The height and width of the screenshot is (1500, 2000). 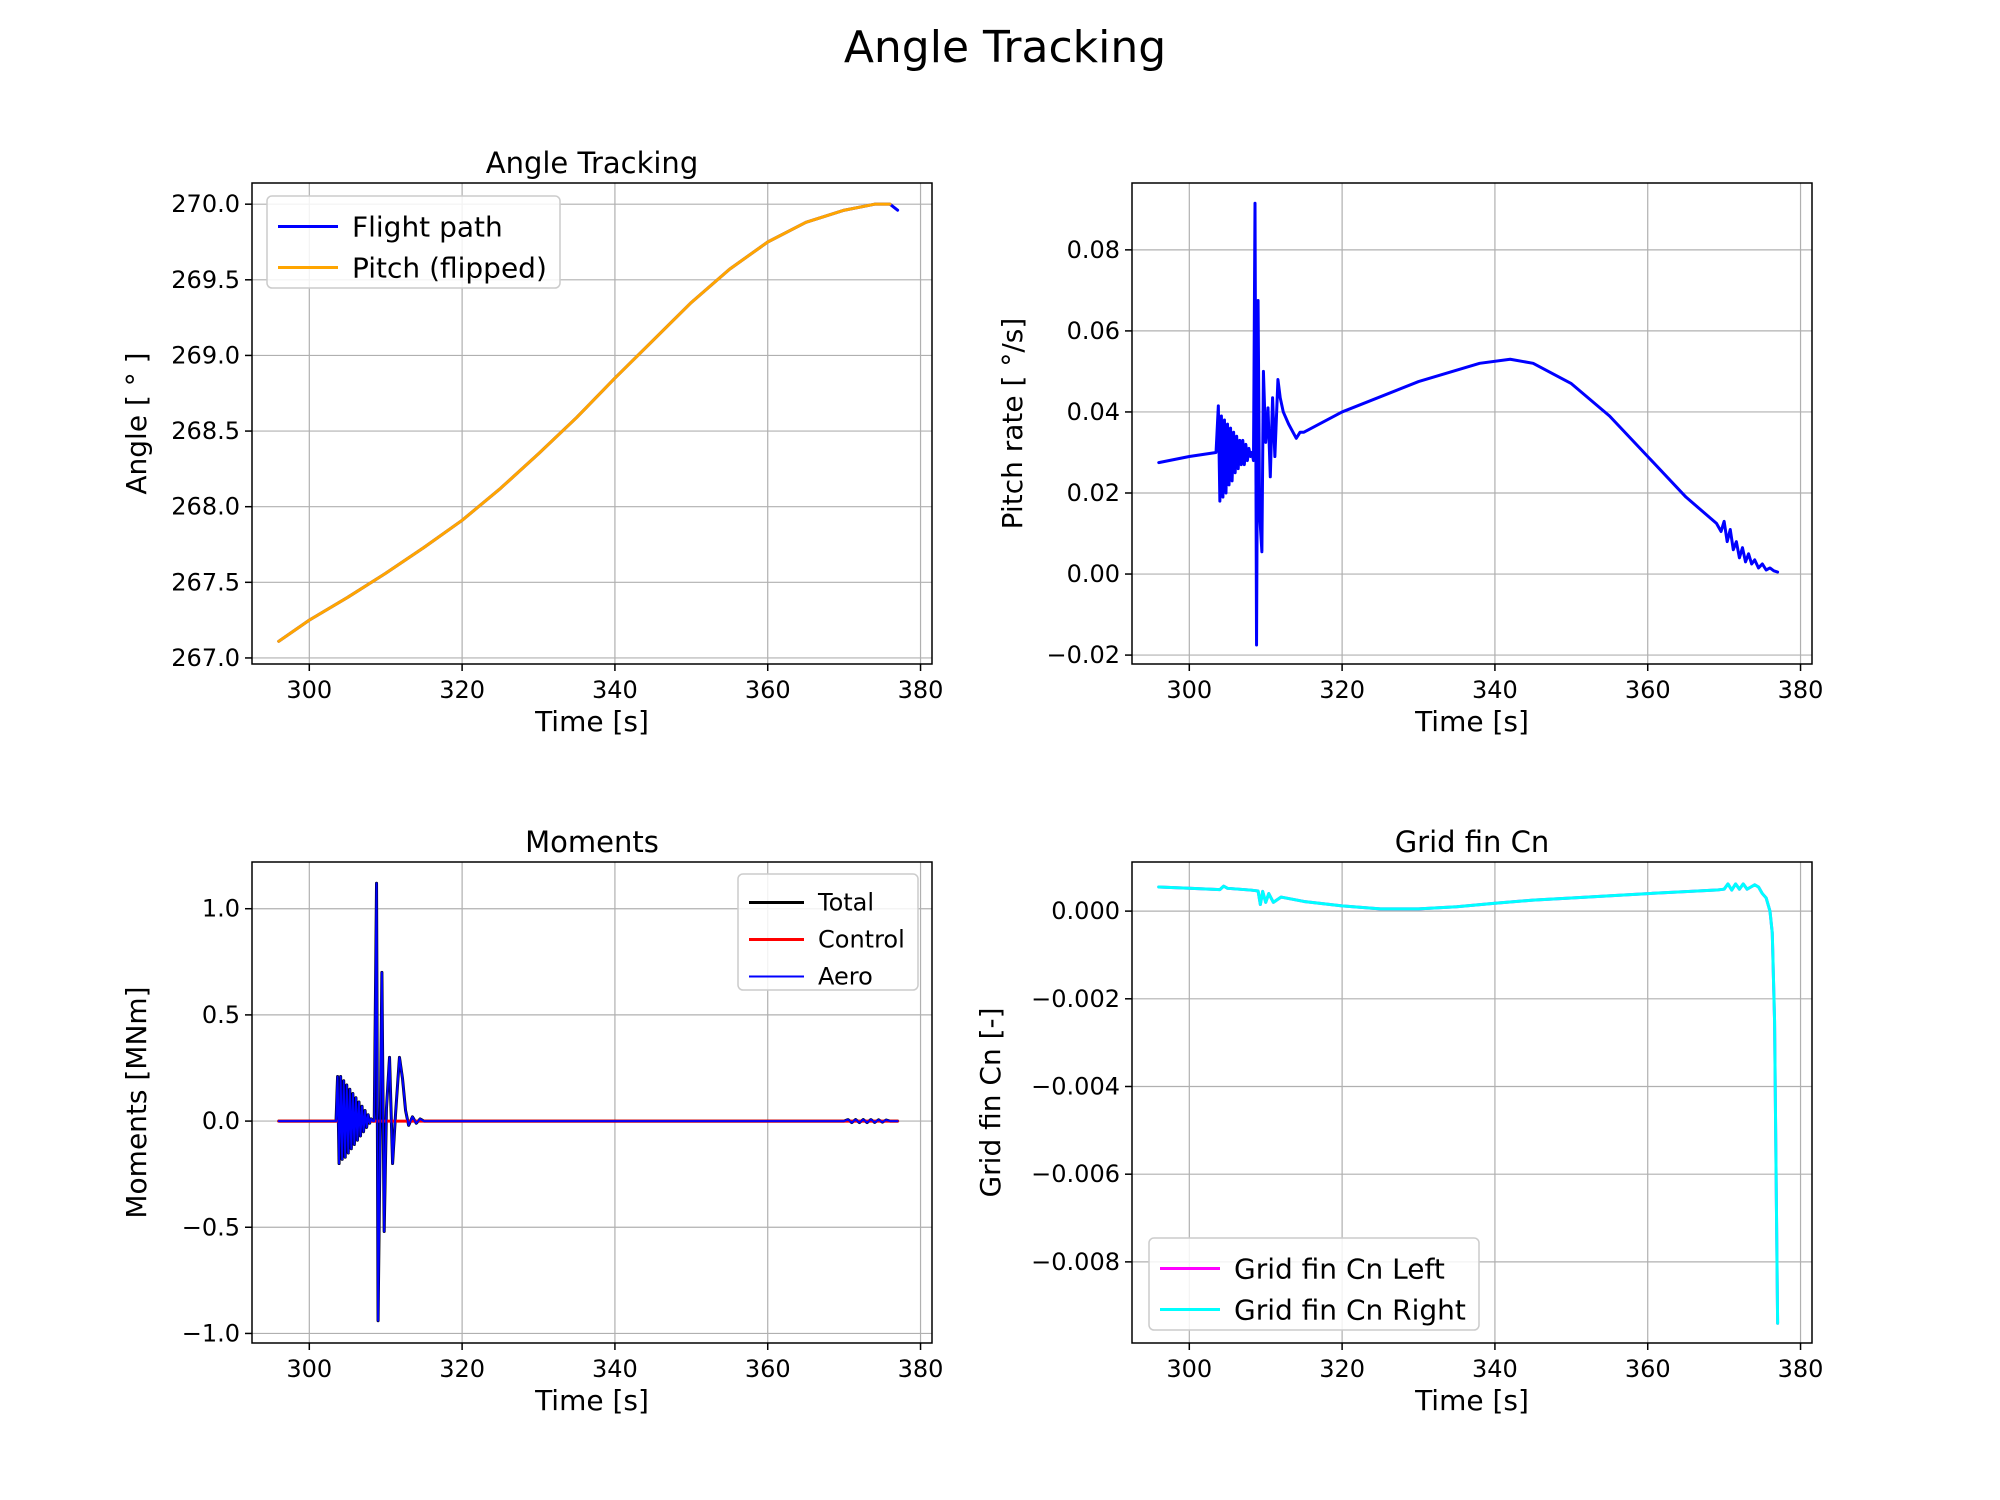 I want to click on y-tick-label: −0.002, so click(x=1075, y=999).